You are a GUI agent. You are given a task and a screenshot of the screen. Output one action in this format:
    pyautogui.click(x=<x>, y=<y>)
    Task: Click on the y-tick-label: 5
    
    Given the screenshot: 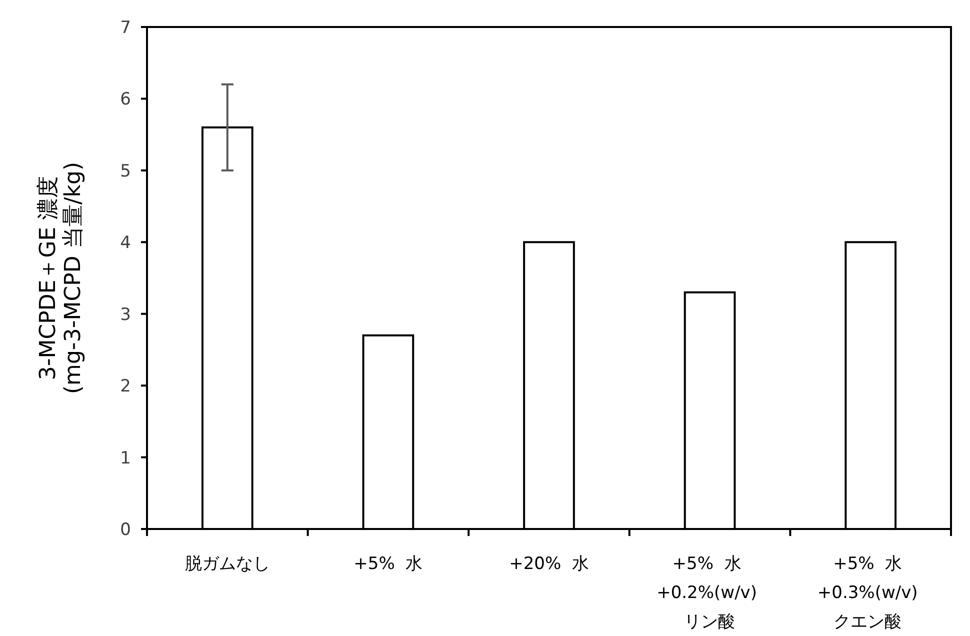 What is the action you would take?
    pyautogui.click(x=125, y=171)
    